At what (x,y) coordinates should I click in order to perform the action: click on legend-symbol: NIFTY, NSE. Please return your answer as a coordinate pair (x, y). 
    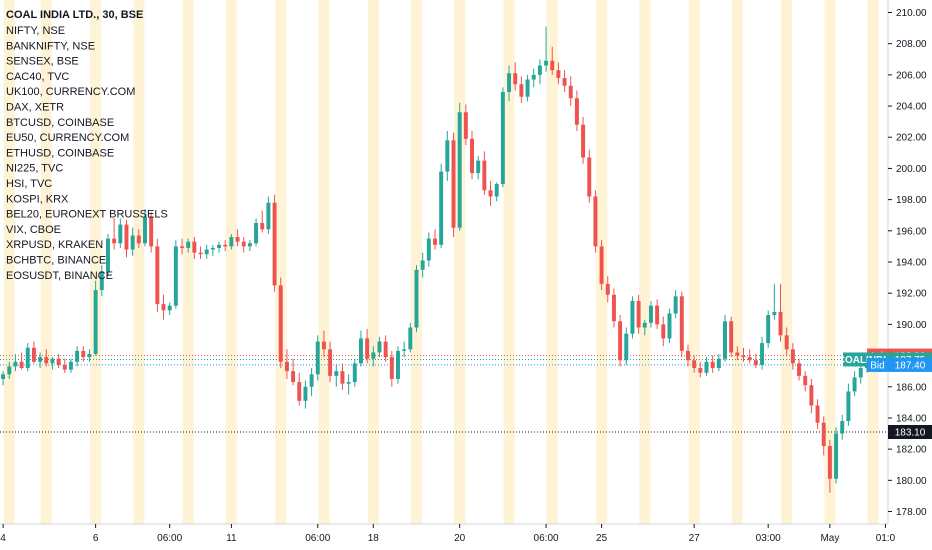
    Looking at the image, I should click on (35, 31).